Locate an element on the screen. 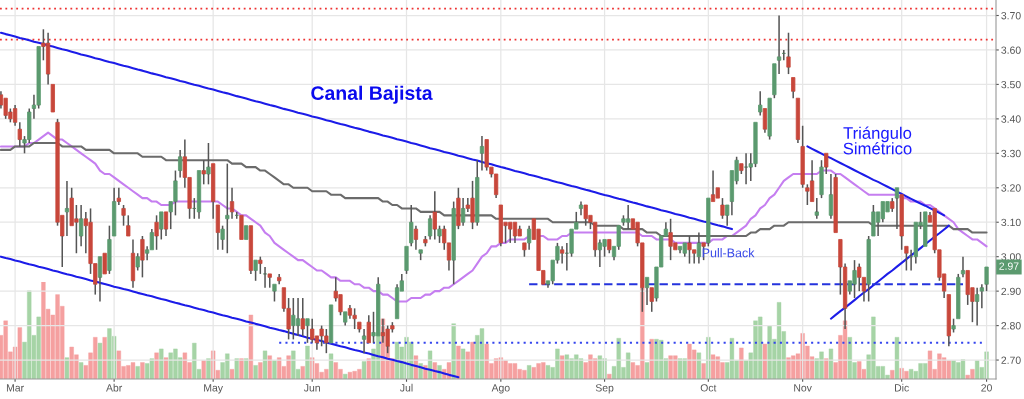 This screenshot has height=399, width=1024. x-tick-label: Nov is located at coordinates (803, 388).